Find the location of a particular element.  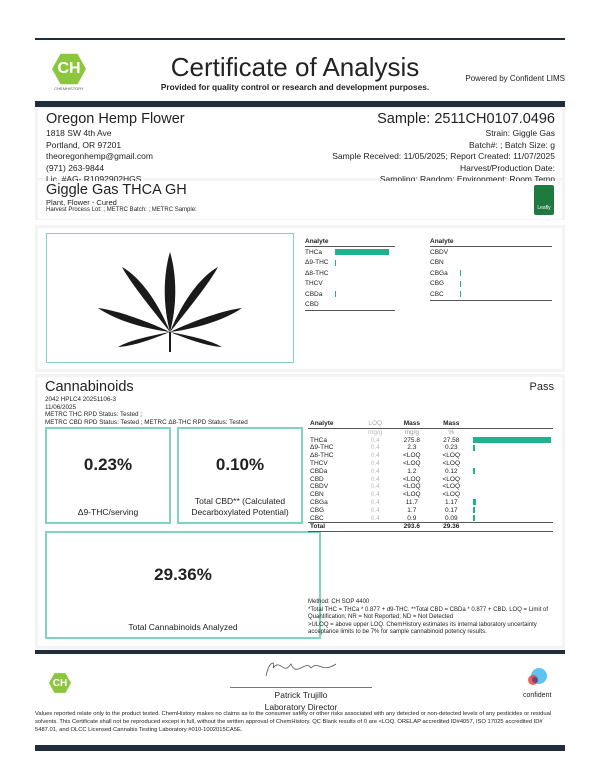

summary-analyte: CBG is located at coordinates (437, 284).